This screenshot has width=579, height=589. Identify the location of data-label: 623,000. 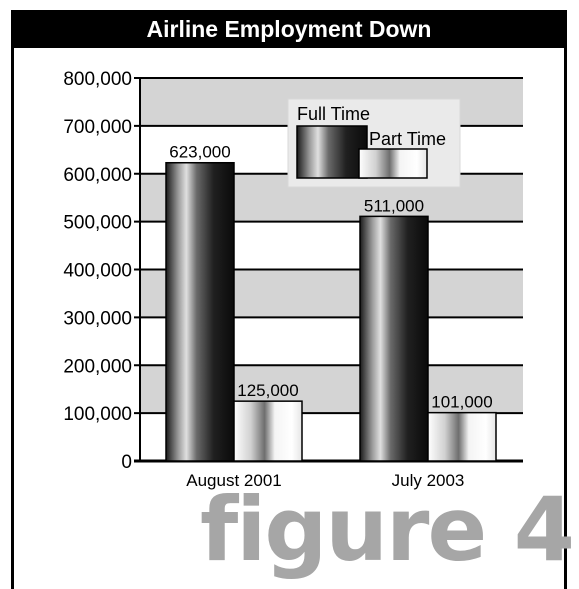
(199, 152).